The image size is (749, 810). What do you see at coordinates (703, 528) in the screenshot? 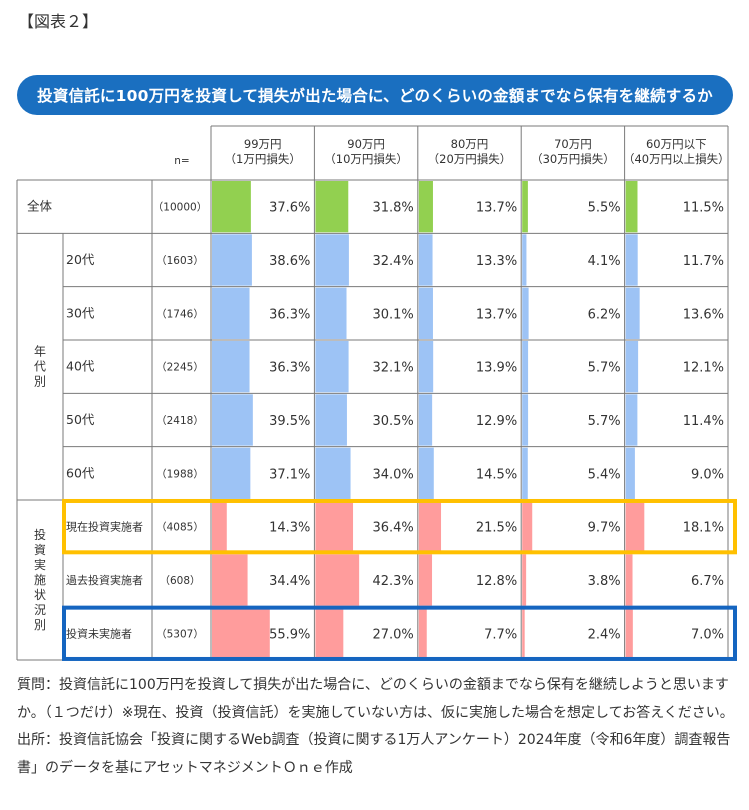
I see `value-label: 18.1%` at bounding box center [703, 528].